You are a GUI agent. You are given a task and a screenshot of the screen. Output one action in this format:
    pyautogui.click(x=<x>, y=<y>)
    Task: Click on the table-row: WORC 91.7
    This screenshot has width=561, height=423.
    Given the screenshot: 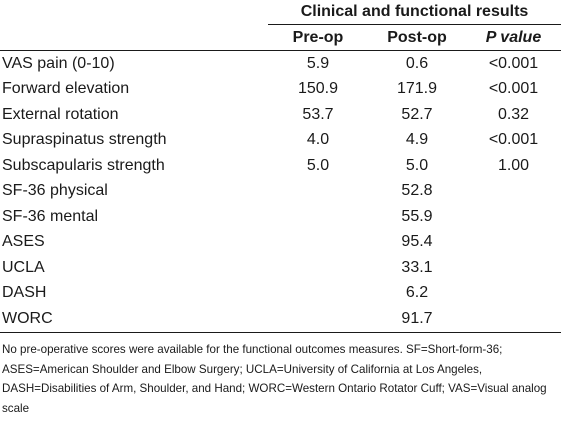 What is the action you would take?
    pyautogui.click(x=280, y=319)
    